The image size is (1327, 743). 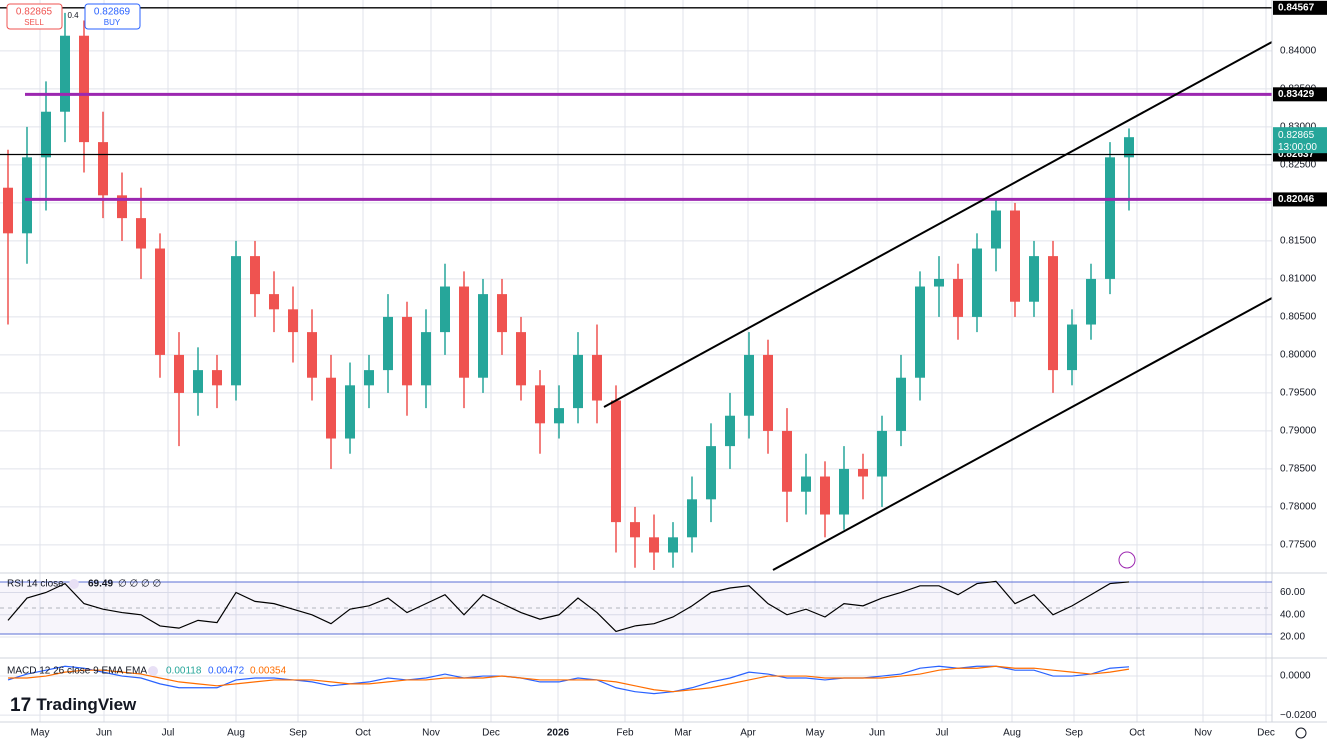 I want to click on sell-price: 0.82865, so click(x=34, y=12).